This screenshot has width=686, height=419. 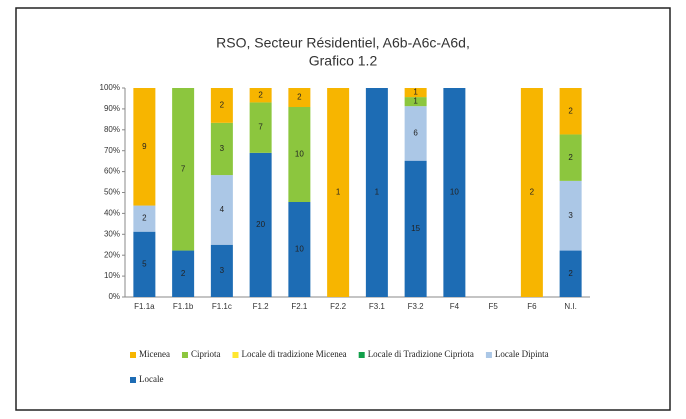 What do you see at coordinates (112, 150) in the screenshot?
I see `y-tick-label: 70%` at bounding box center [112, 150].